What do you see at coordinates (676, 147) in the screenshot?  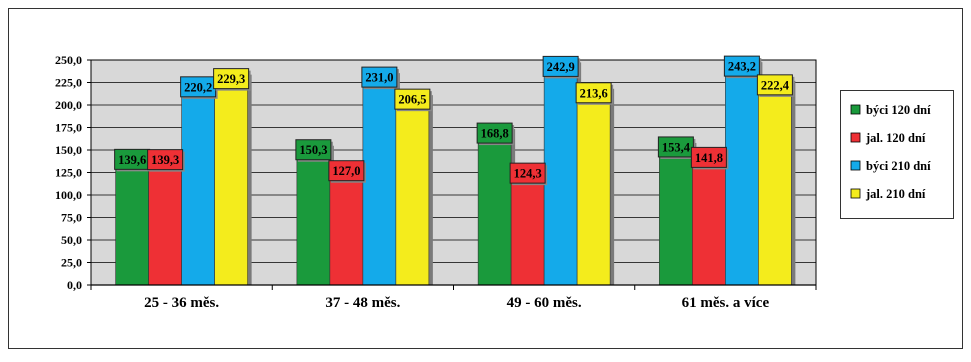 I see `data-label: 153,4` at bounding box center [676, 147].